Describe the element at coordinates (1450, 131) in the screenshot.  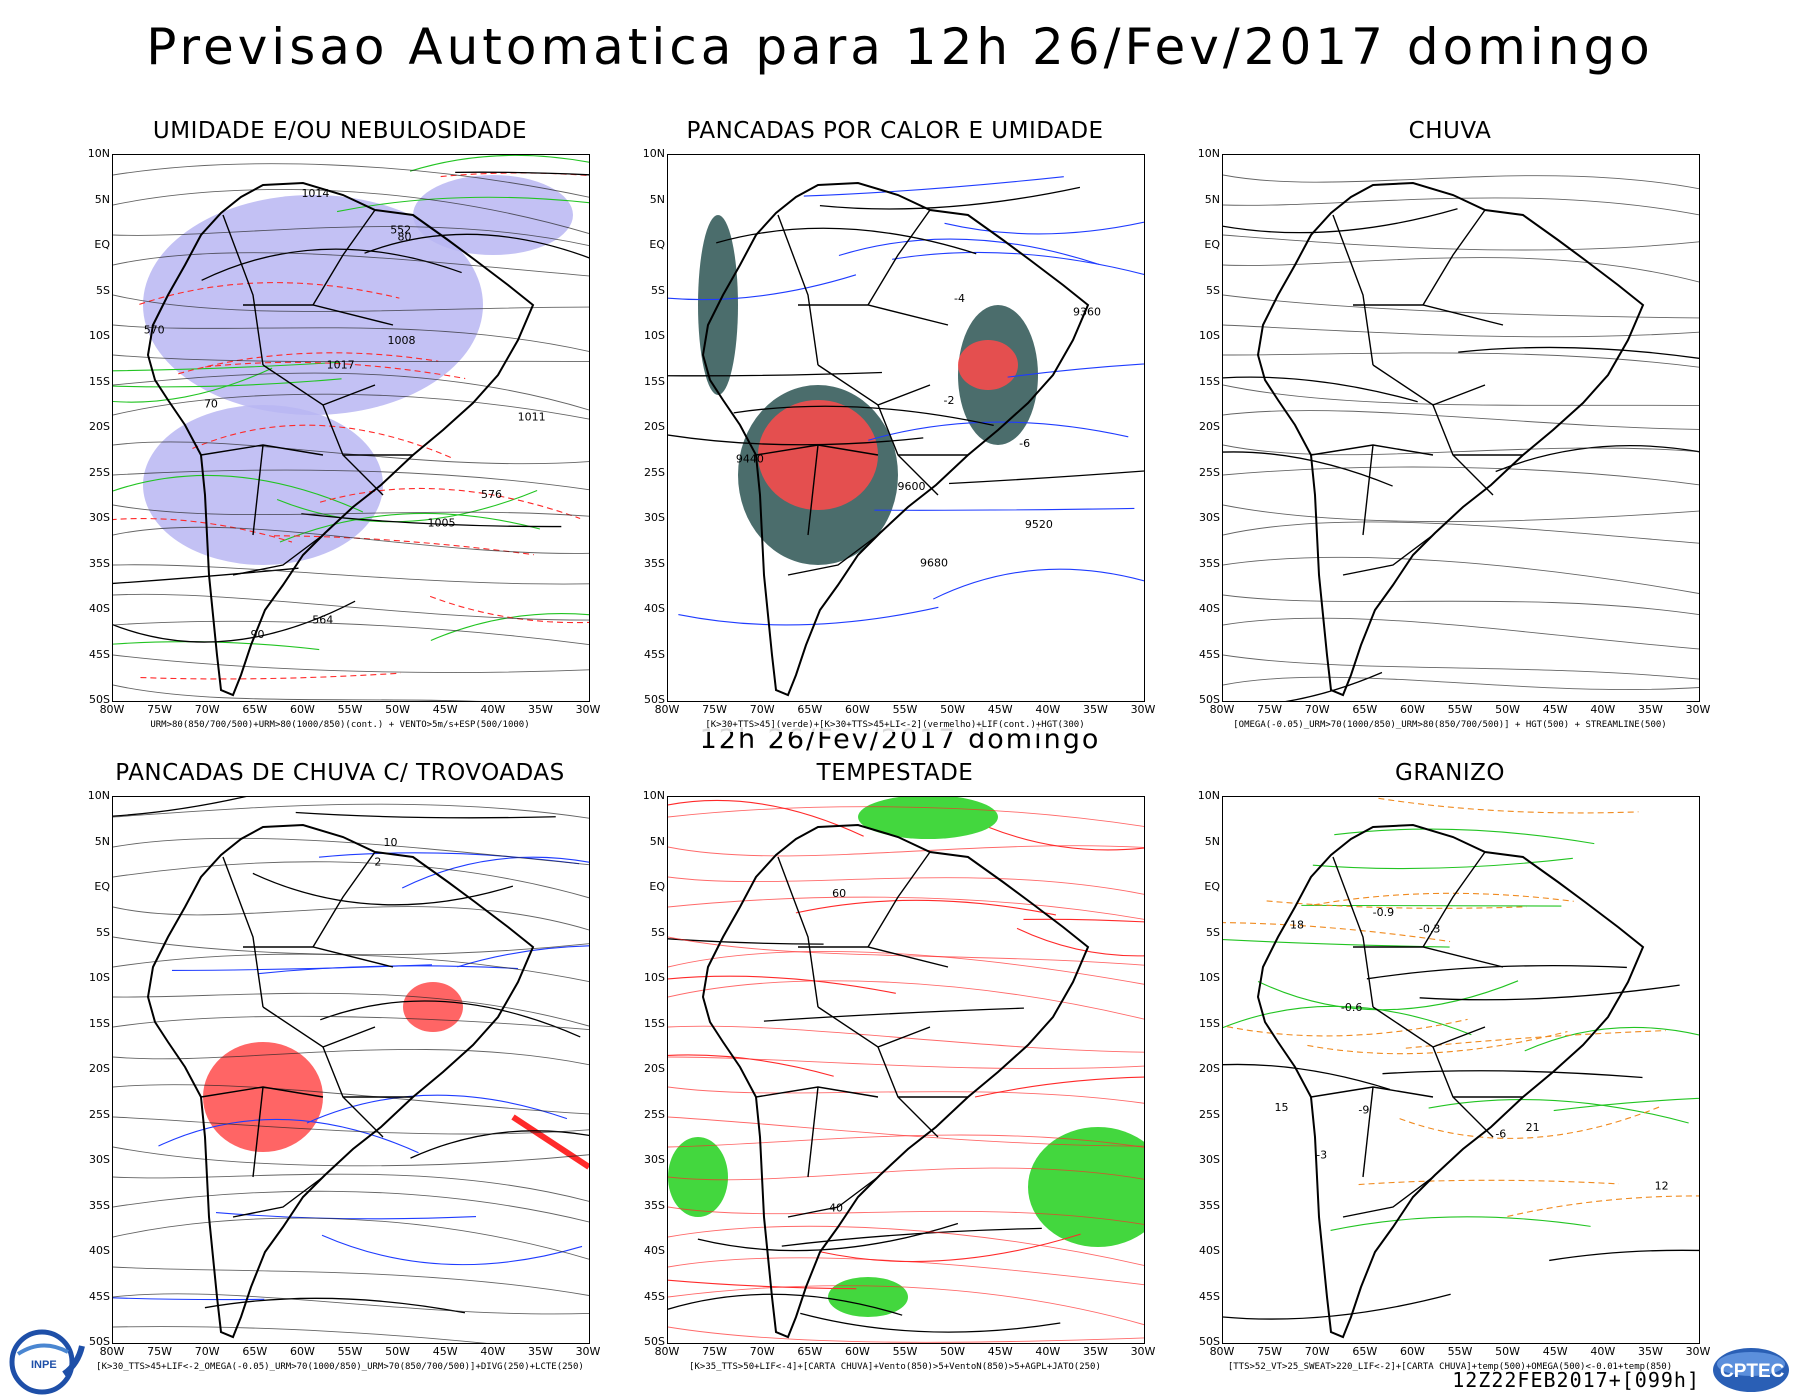
I see `panel-title: CHUVA` at that location.